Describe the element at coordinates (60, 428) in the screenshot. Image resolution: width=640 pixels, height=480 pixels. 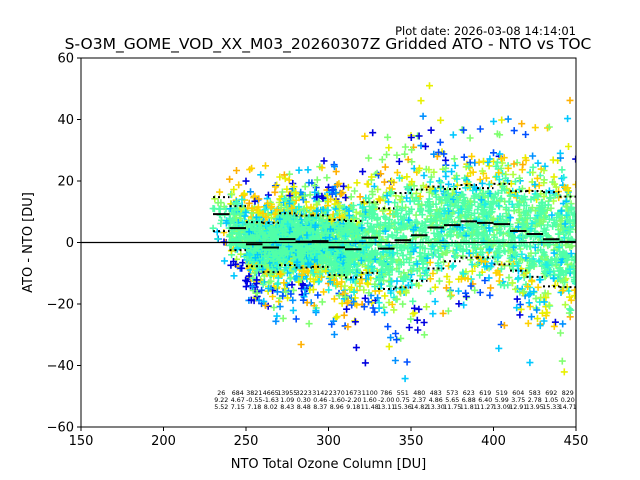
I see `y-tick-label: −60` at that location.